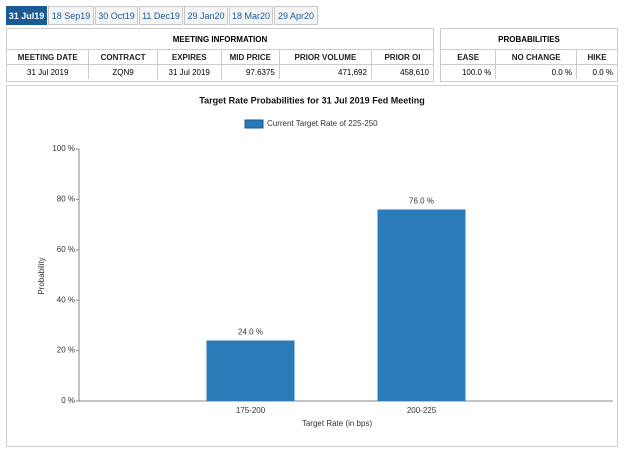  I want to click on tab: 11 Dec19, so click(161, 15).